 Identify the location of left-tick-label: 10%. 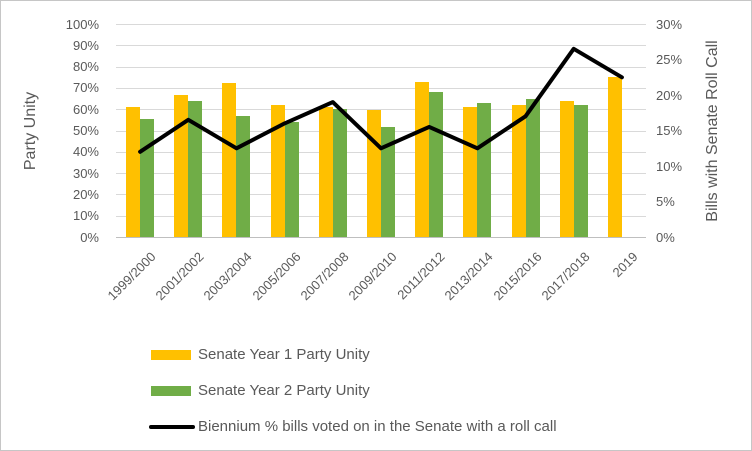
(85, 216).